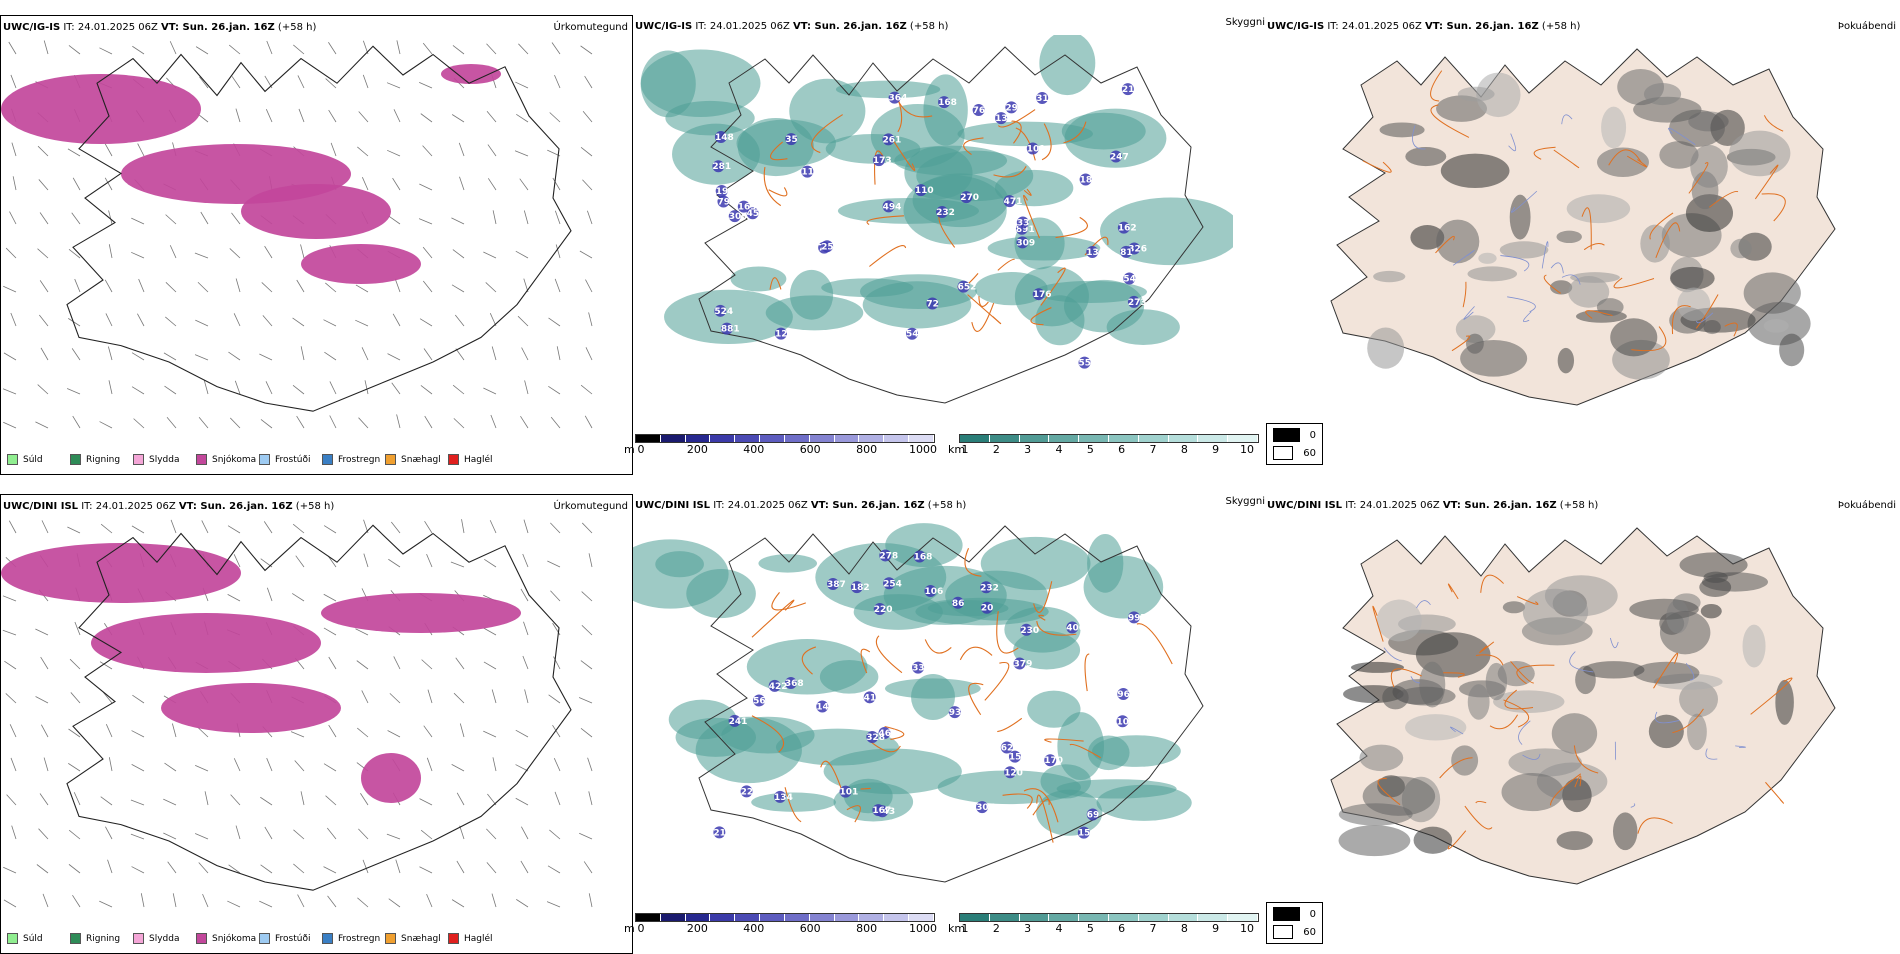  I want to click on colorbar-tick: 3, so click(1027, 928).